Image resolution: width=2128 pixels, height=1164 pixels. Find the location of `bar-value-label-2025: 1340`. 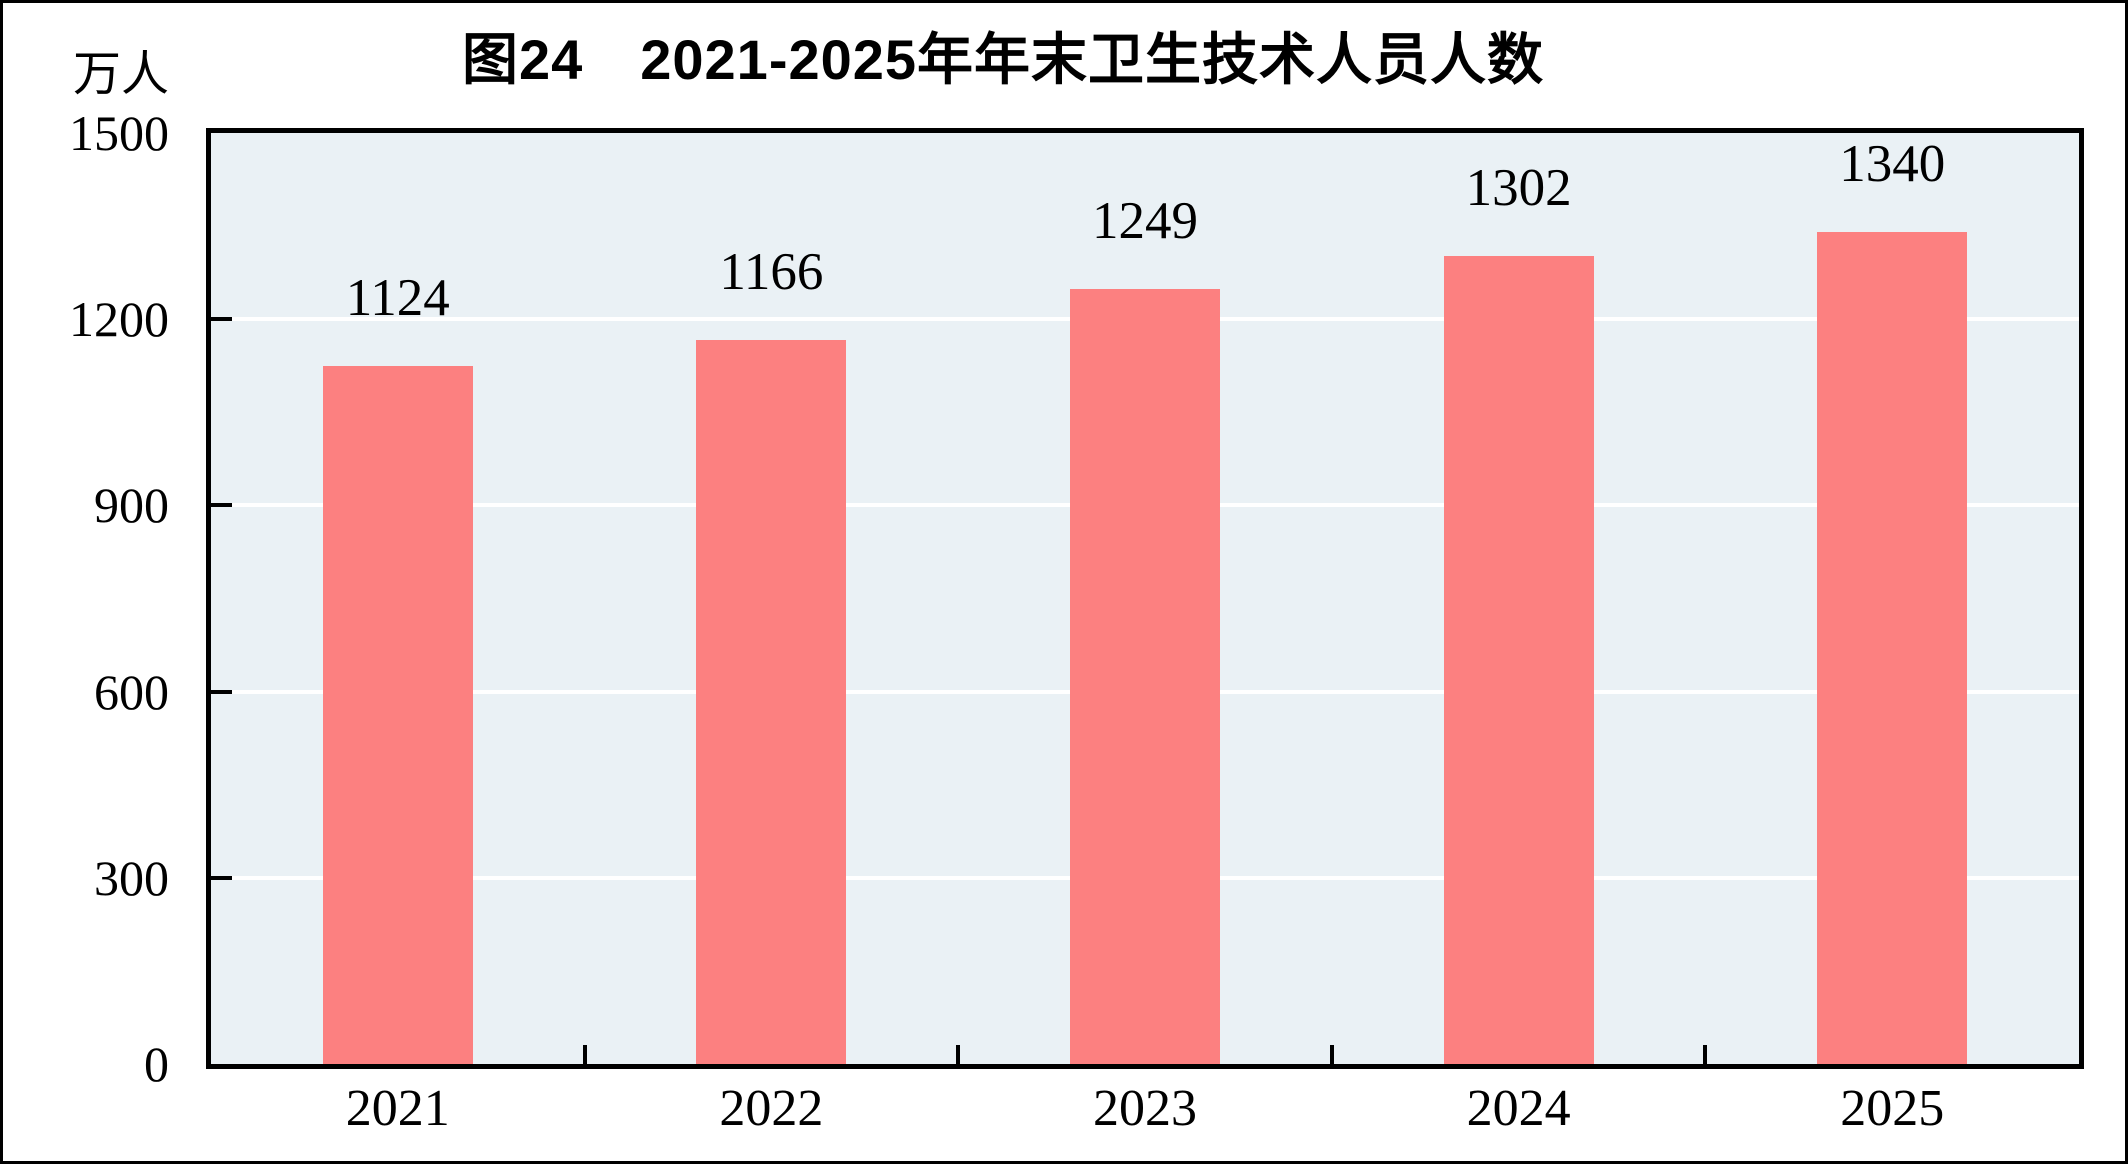

bar-value-label-2025: 1340 is located at coordinates (1892, 164).